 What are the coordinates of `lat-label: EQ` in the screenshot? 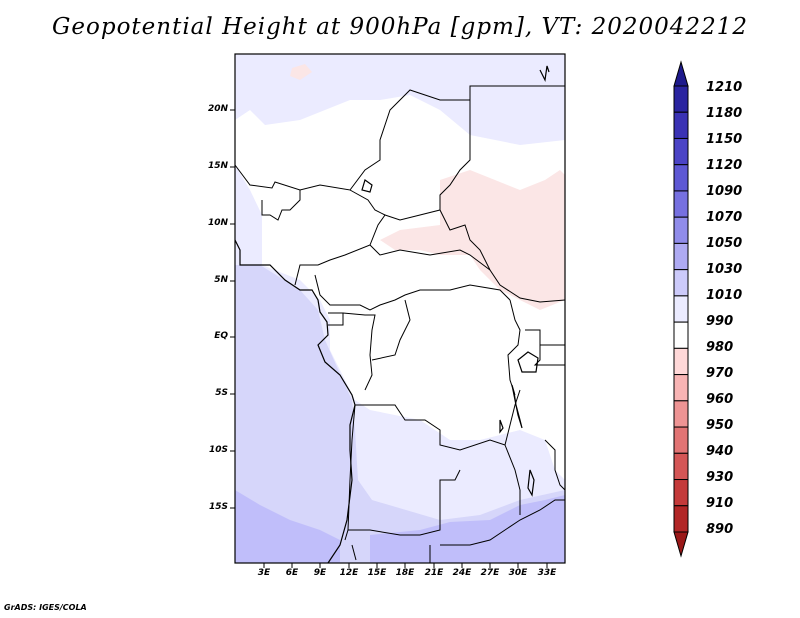 It's located at (221, 336).